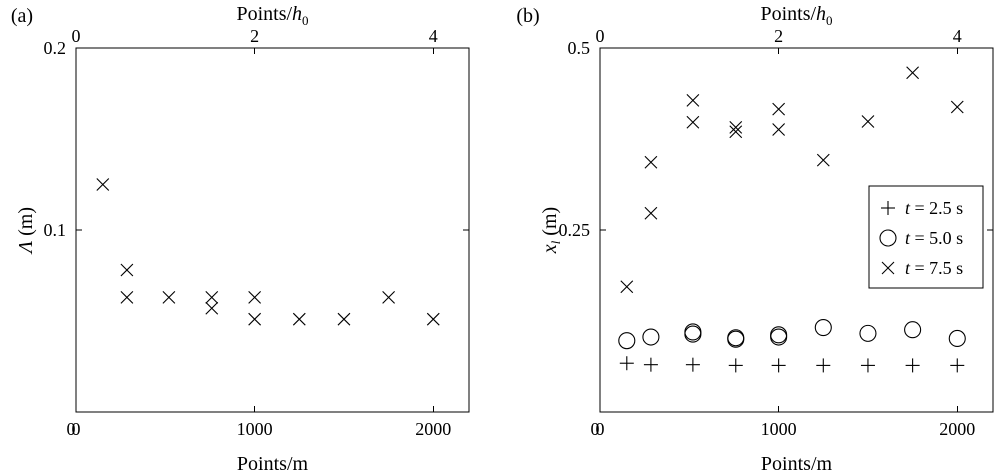 The height and width of the screenshot is (476, 998). I want to click on y-axis-label: xl (m), so click(551, 230).